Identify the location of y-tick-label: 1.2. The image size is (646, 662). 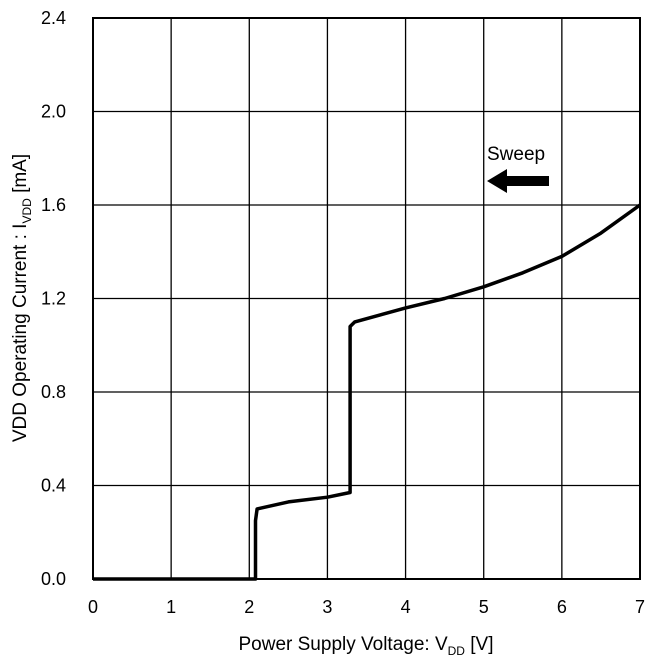
(53, 299).